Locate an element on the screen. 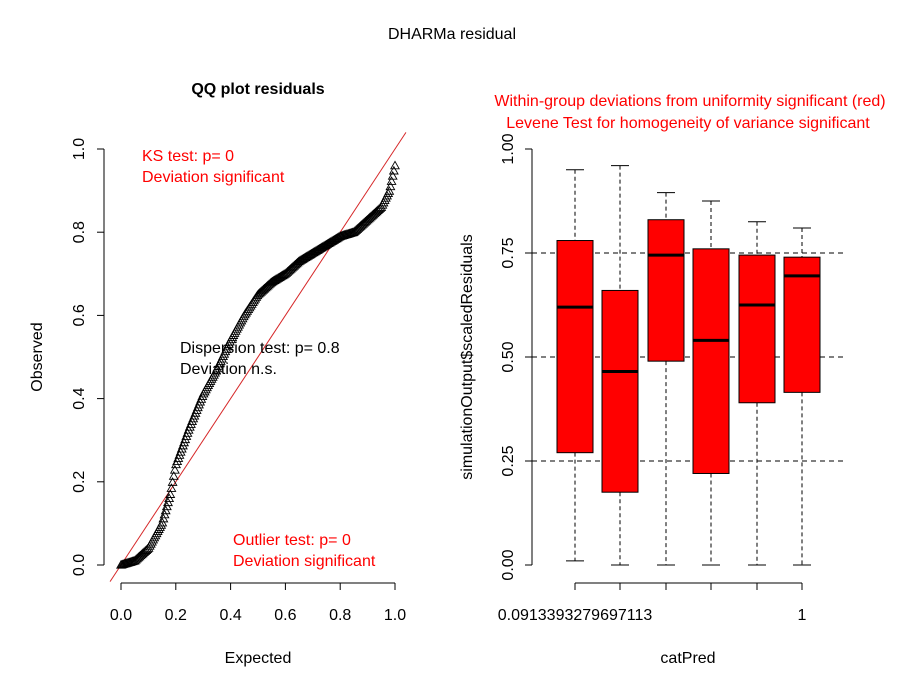 The height and width of the screenshot is (691, 904). boxplot-y-tick-label: 0.25 is located at coordinates (508, 460).